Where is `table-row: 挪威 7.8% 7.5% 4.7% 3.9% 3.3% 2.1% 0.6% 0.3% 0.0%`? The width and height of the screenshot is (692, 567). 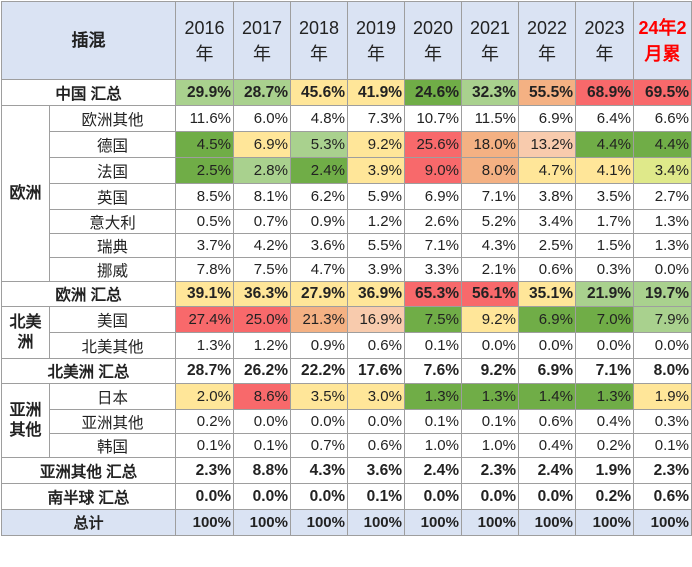
table-row: 挪威 7.8% 7.5% 4.7% 3.9% 3.3% 2.1% 0.6% 0.3% 0.0% is located at coordinates (347, 269).